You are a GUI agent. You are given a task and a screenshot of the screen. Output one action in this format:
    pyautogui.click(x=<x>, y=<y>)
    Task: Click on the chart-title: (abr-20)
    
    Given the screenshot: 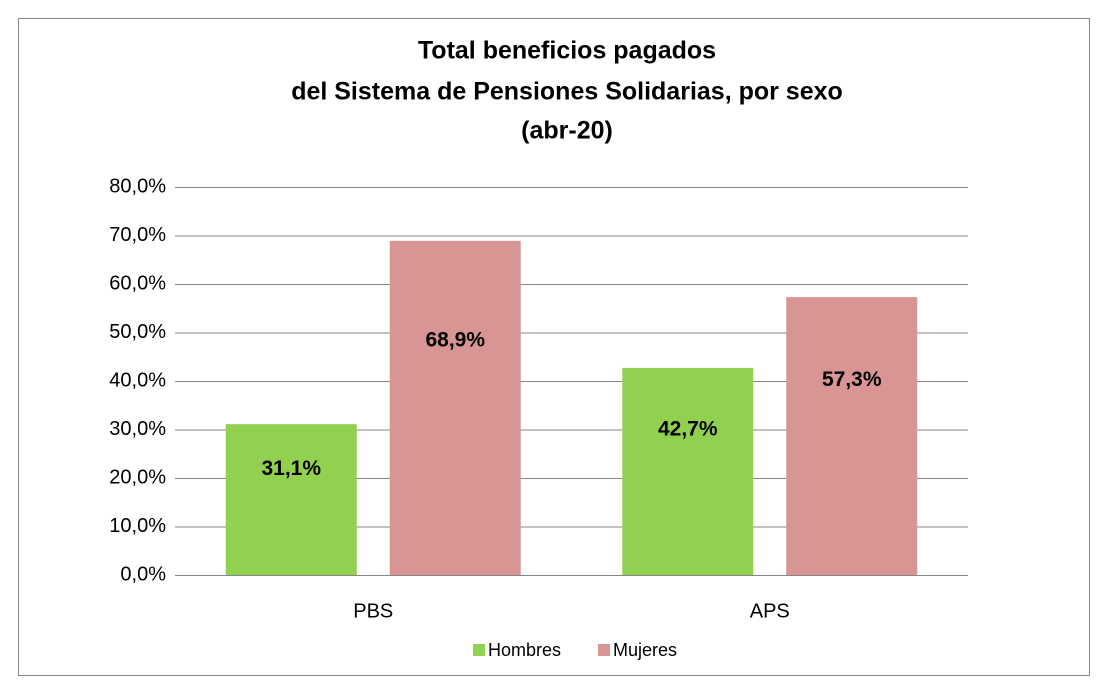 What is the action you would take?
    pyautogui.click(x=567, y=131)
    